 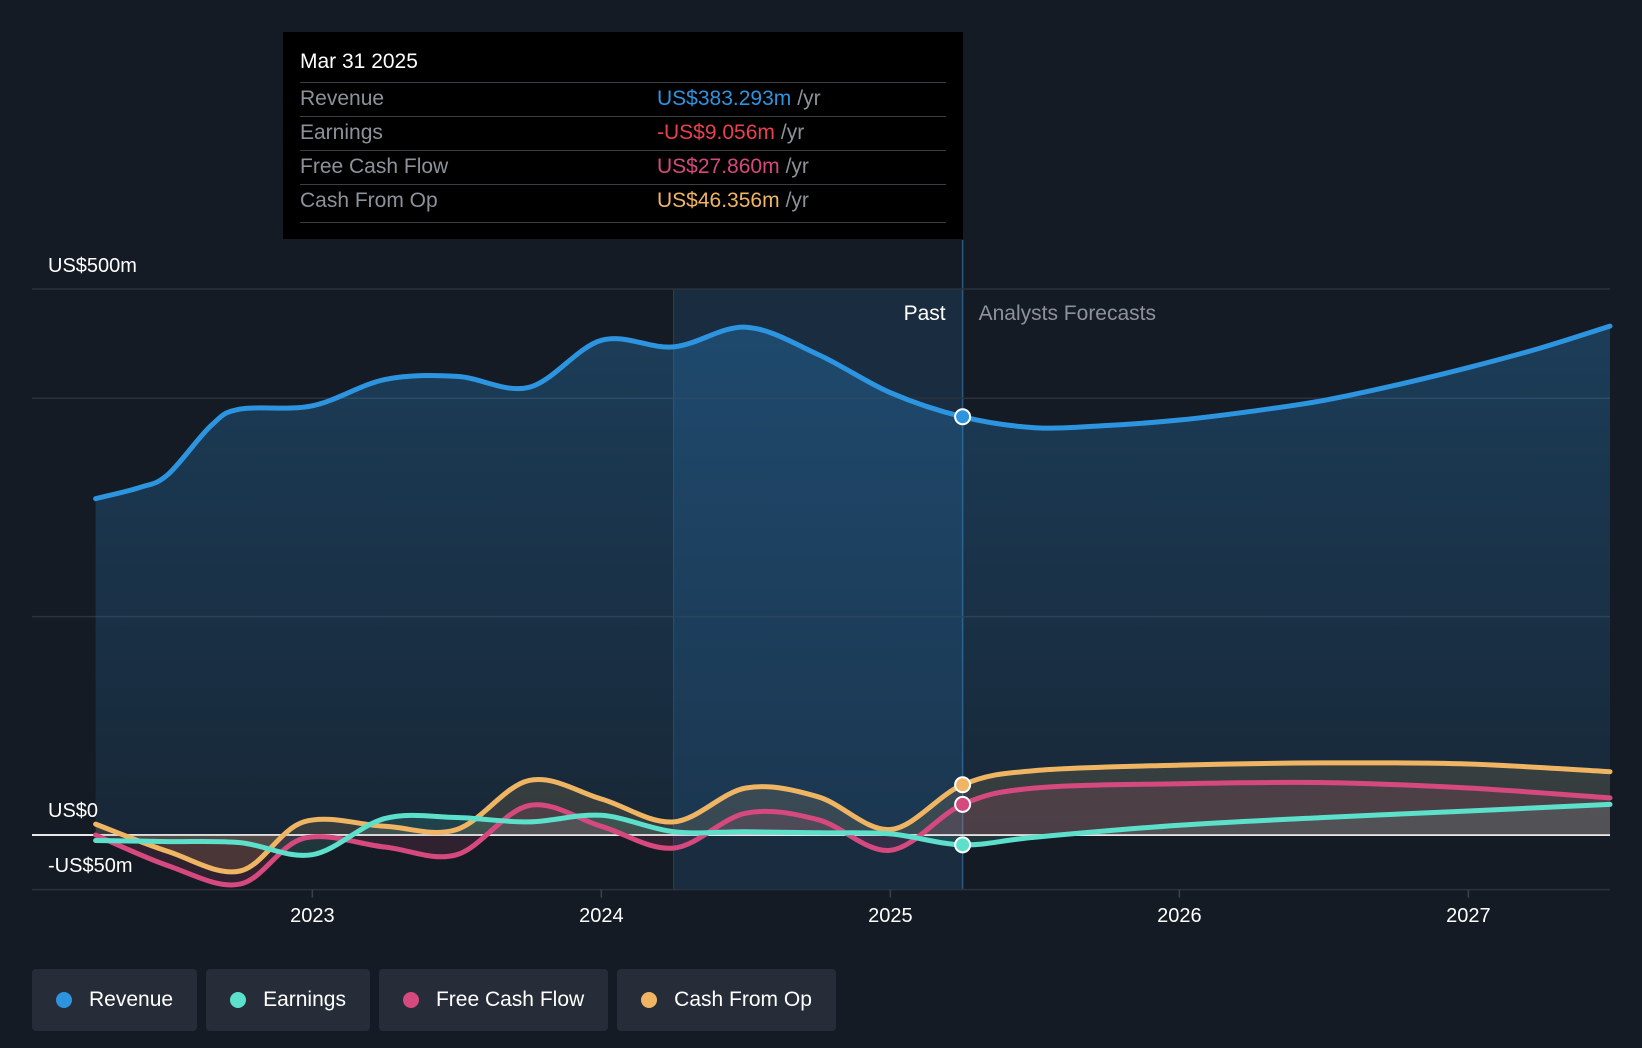 What do you see at coordinates (131, 999) in the screenshot?
I see `legend-label: Revenue` at bounding box center [131, 999].